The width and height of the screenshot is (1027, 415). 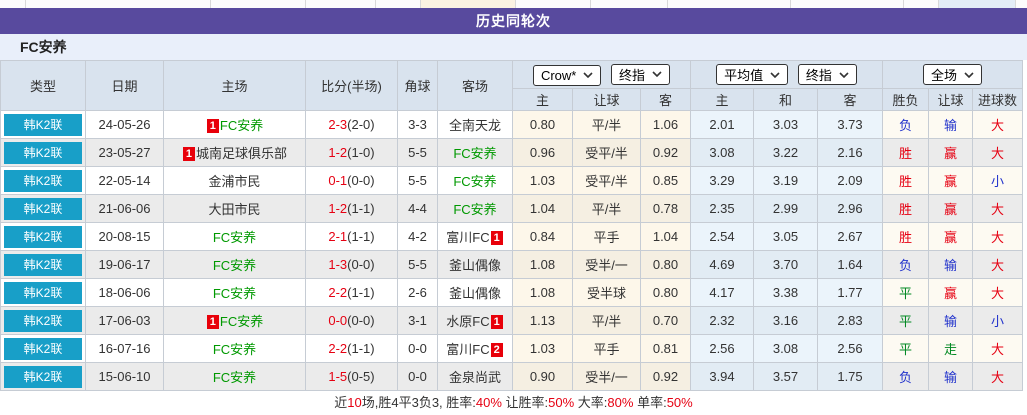 What do you see at coordinates (665, 152) in the screenshot?
I see `cell-crown-away-odds: 0.92` at bounding box center [665, 152].